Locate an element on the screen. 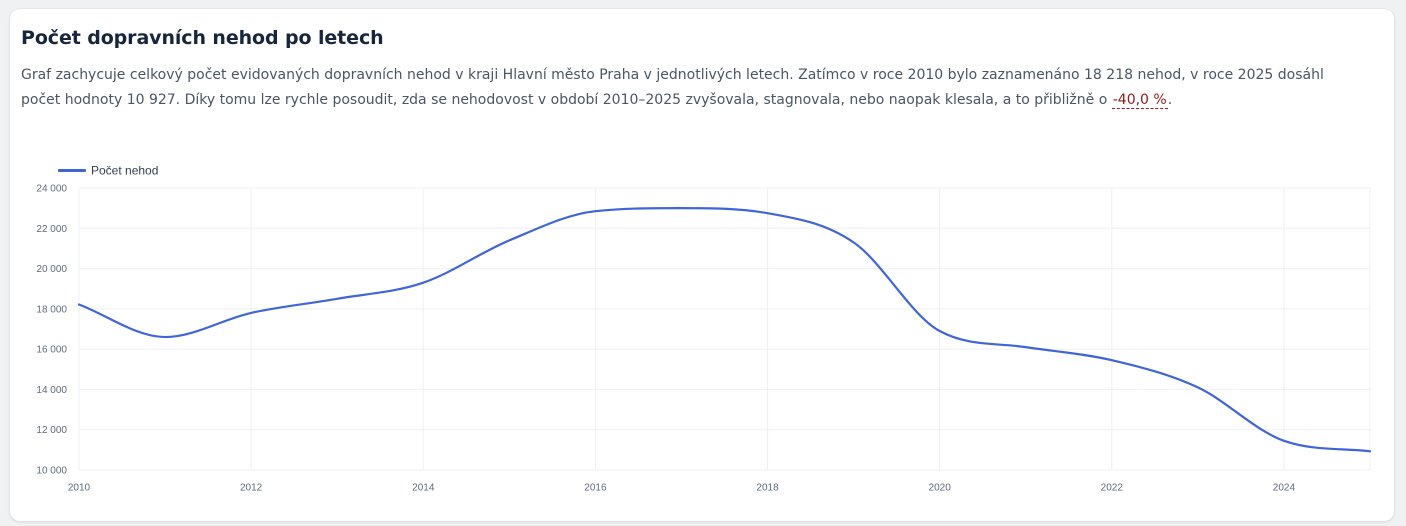 The height and width of the screenshot is (526, 1406). x-axis: 2010 2012 2014 2016 2018 2020 2022 2024 is located at coordinates (682, 488).